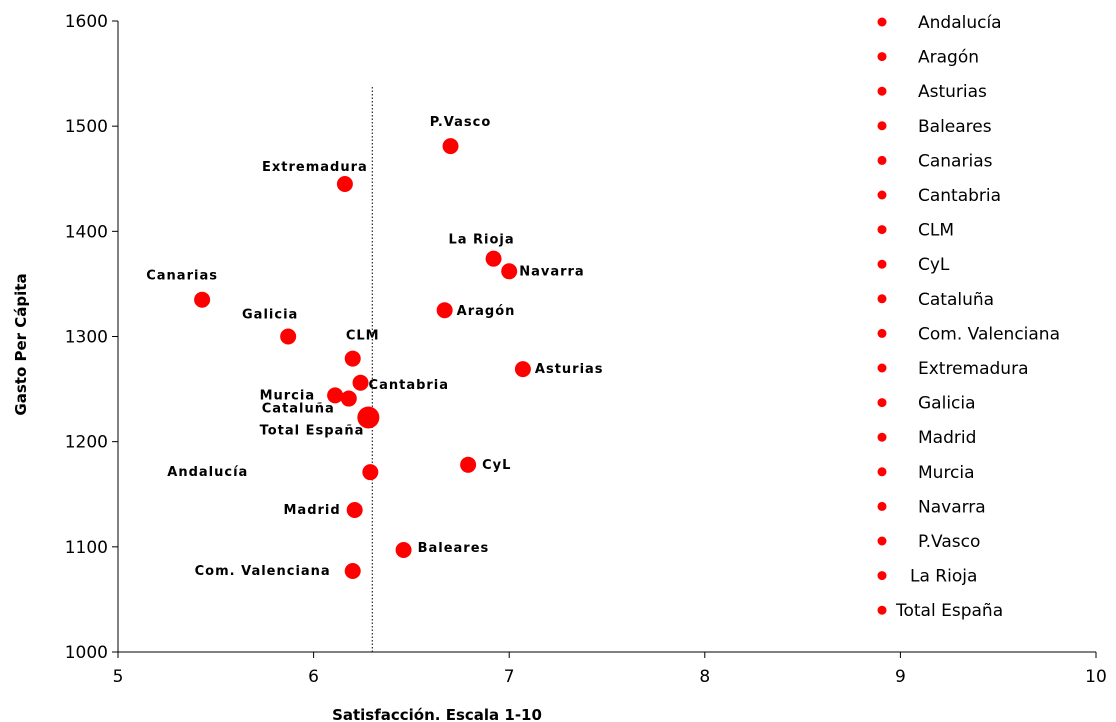 The image size is (1116, 722). Describe the element at coordinates (409, 385) in the screenshot. I see `data-label: Cantabria` at that location.